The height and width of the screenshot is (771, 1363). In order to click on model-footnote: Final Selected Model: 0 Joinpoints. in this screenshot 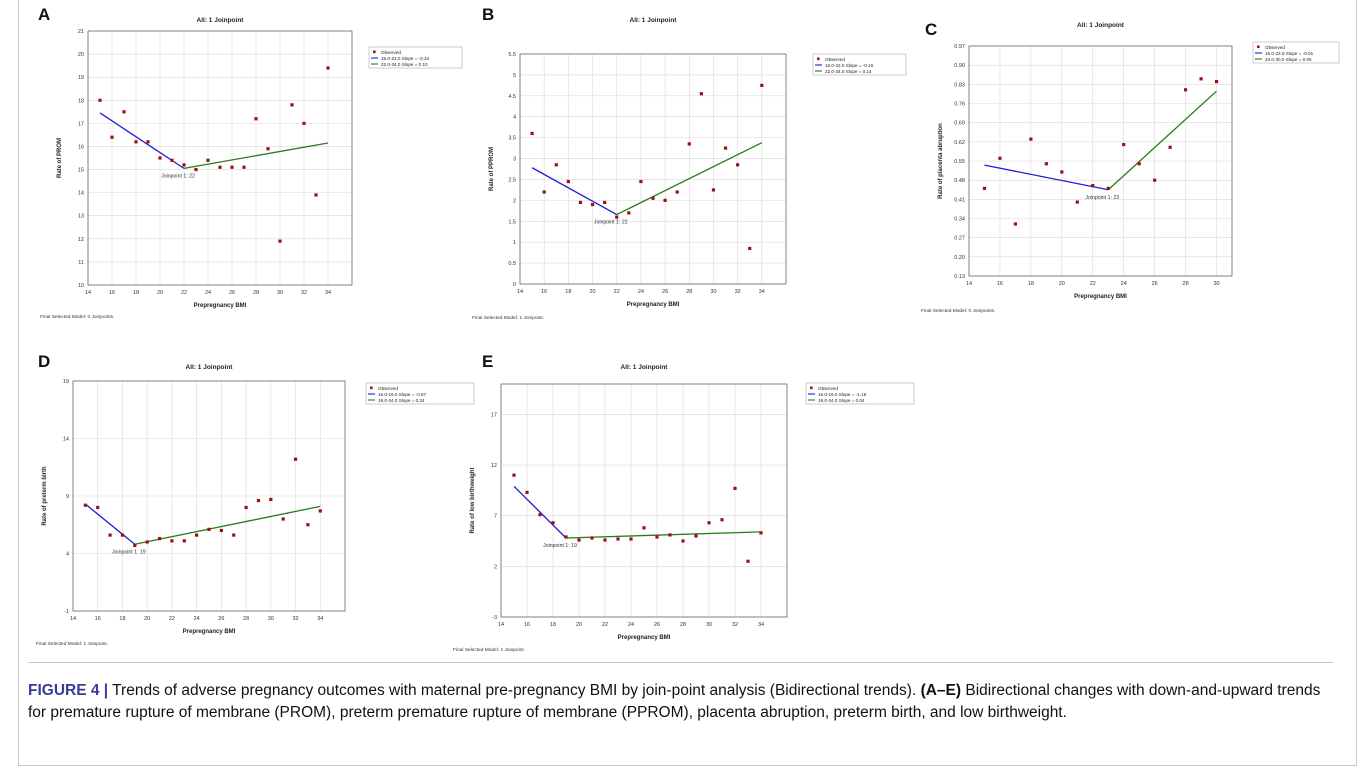, I will do `click(958, 311)`.